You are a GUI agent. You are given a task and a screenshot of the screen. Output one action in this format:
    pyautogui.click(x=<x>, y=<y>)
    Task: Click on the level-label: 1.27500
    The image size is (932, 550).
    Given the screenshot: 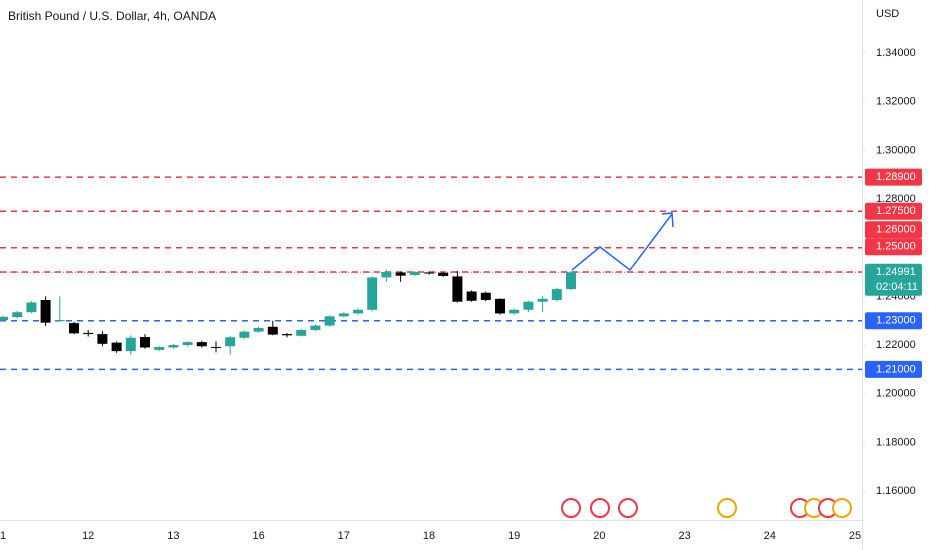 What is the action you would take?
    pyautogui.click(x=896, y=211)
    